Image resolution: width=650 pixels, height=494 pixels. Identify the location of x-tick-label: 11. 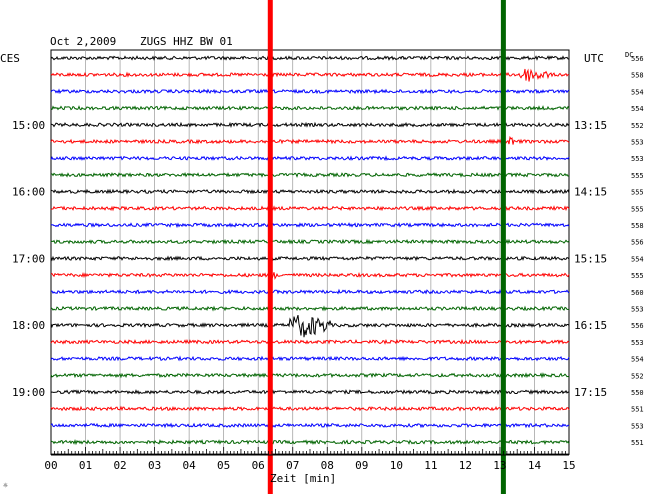
(430, 465).